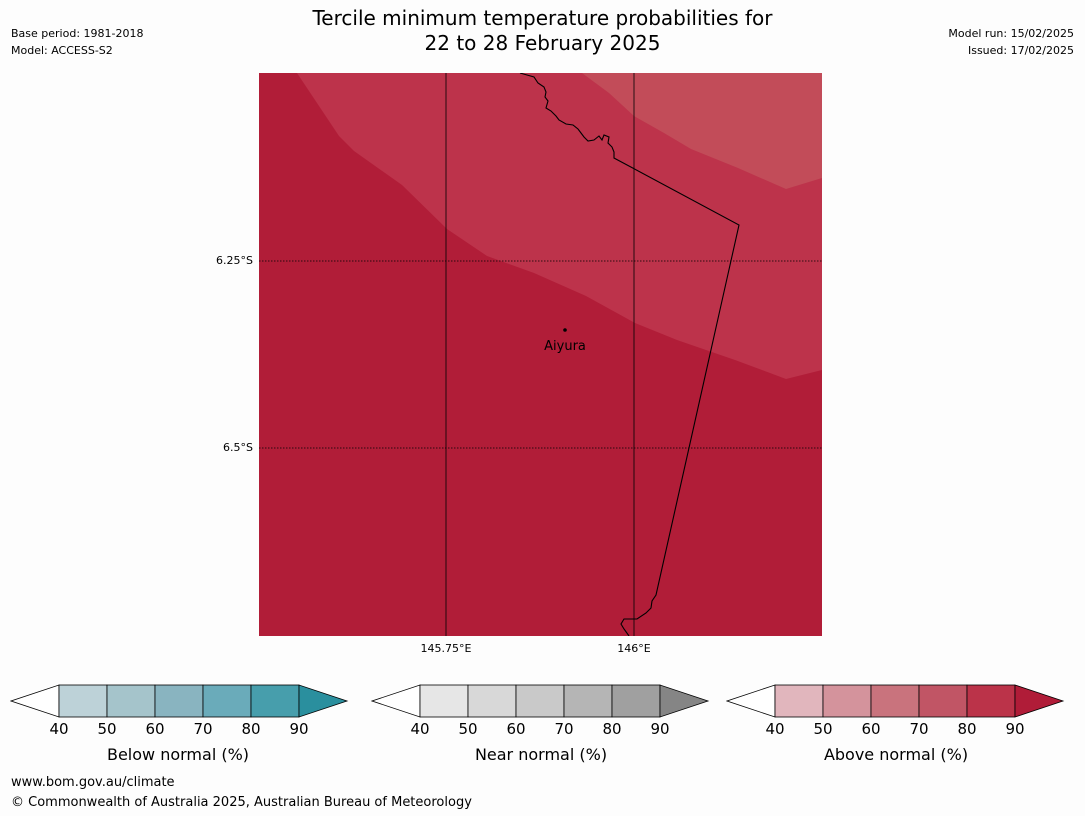  Describe the element at coordinates (629, 354) in the screenshot. I see `coastline` at that location.